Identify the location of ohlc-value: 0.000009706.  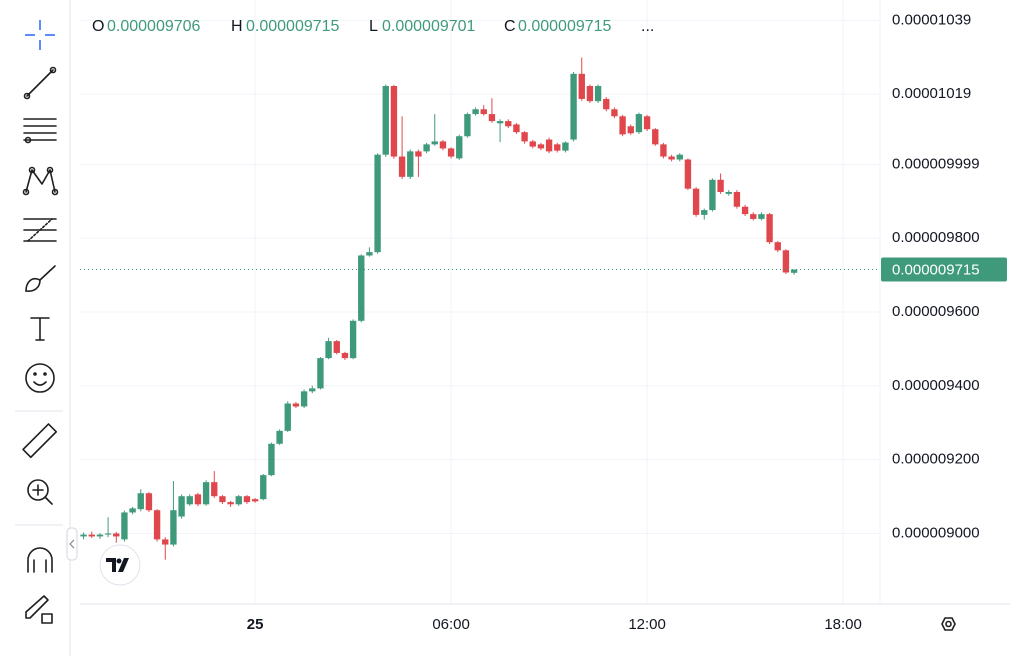
(154, 26).